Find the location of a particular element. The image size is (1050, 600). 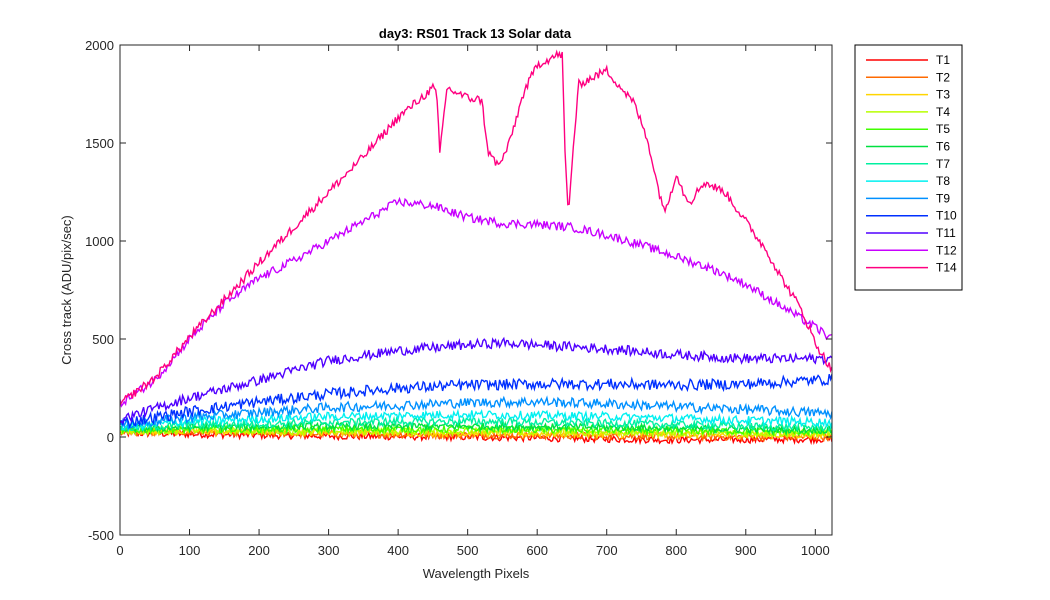

legend-entry: T2 is located at coordinates (943, 77).